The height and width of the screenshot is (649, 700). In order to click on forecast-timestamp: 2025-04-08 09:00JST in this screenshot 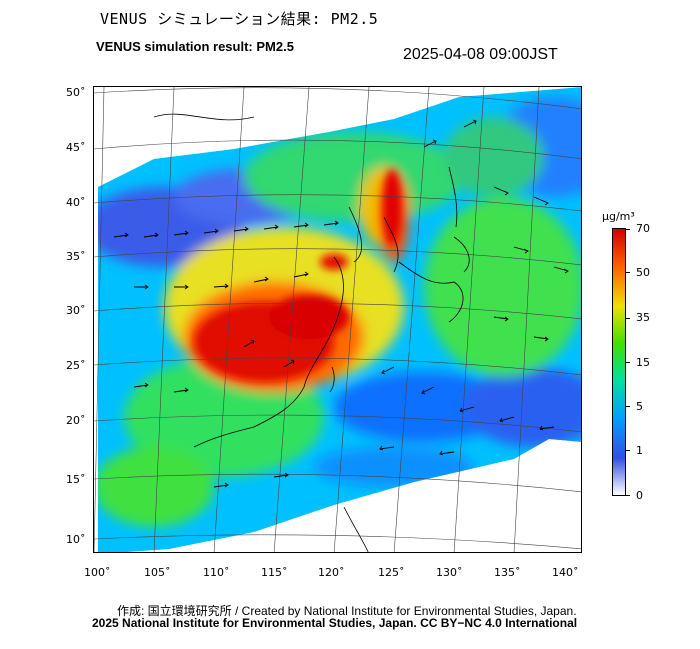, I will do `click(480, 54)`.